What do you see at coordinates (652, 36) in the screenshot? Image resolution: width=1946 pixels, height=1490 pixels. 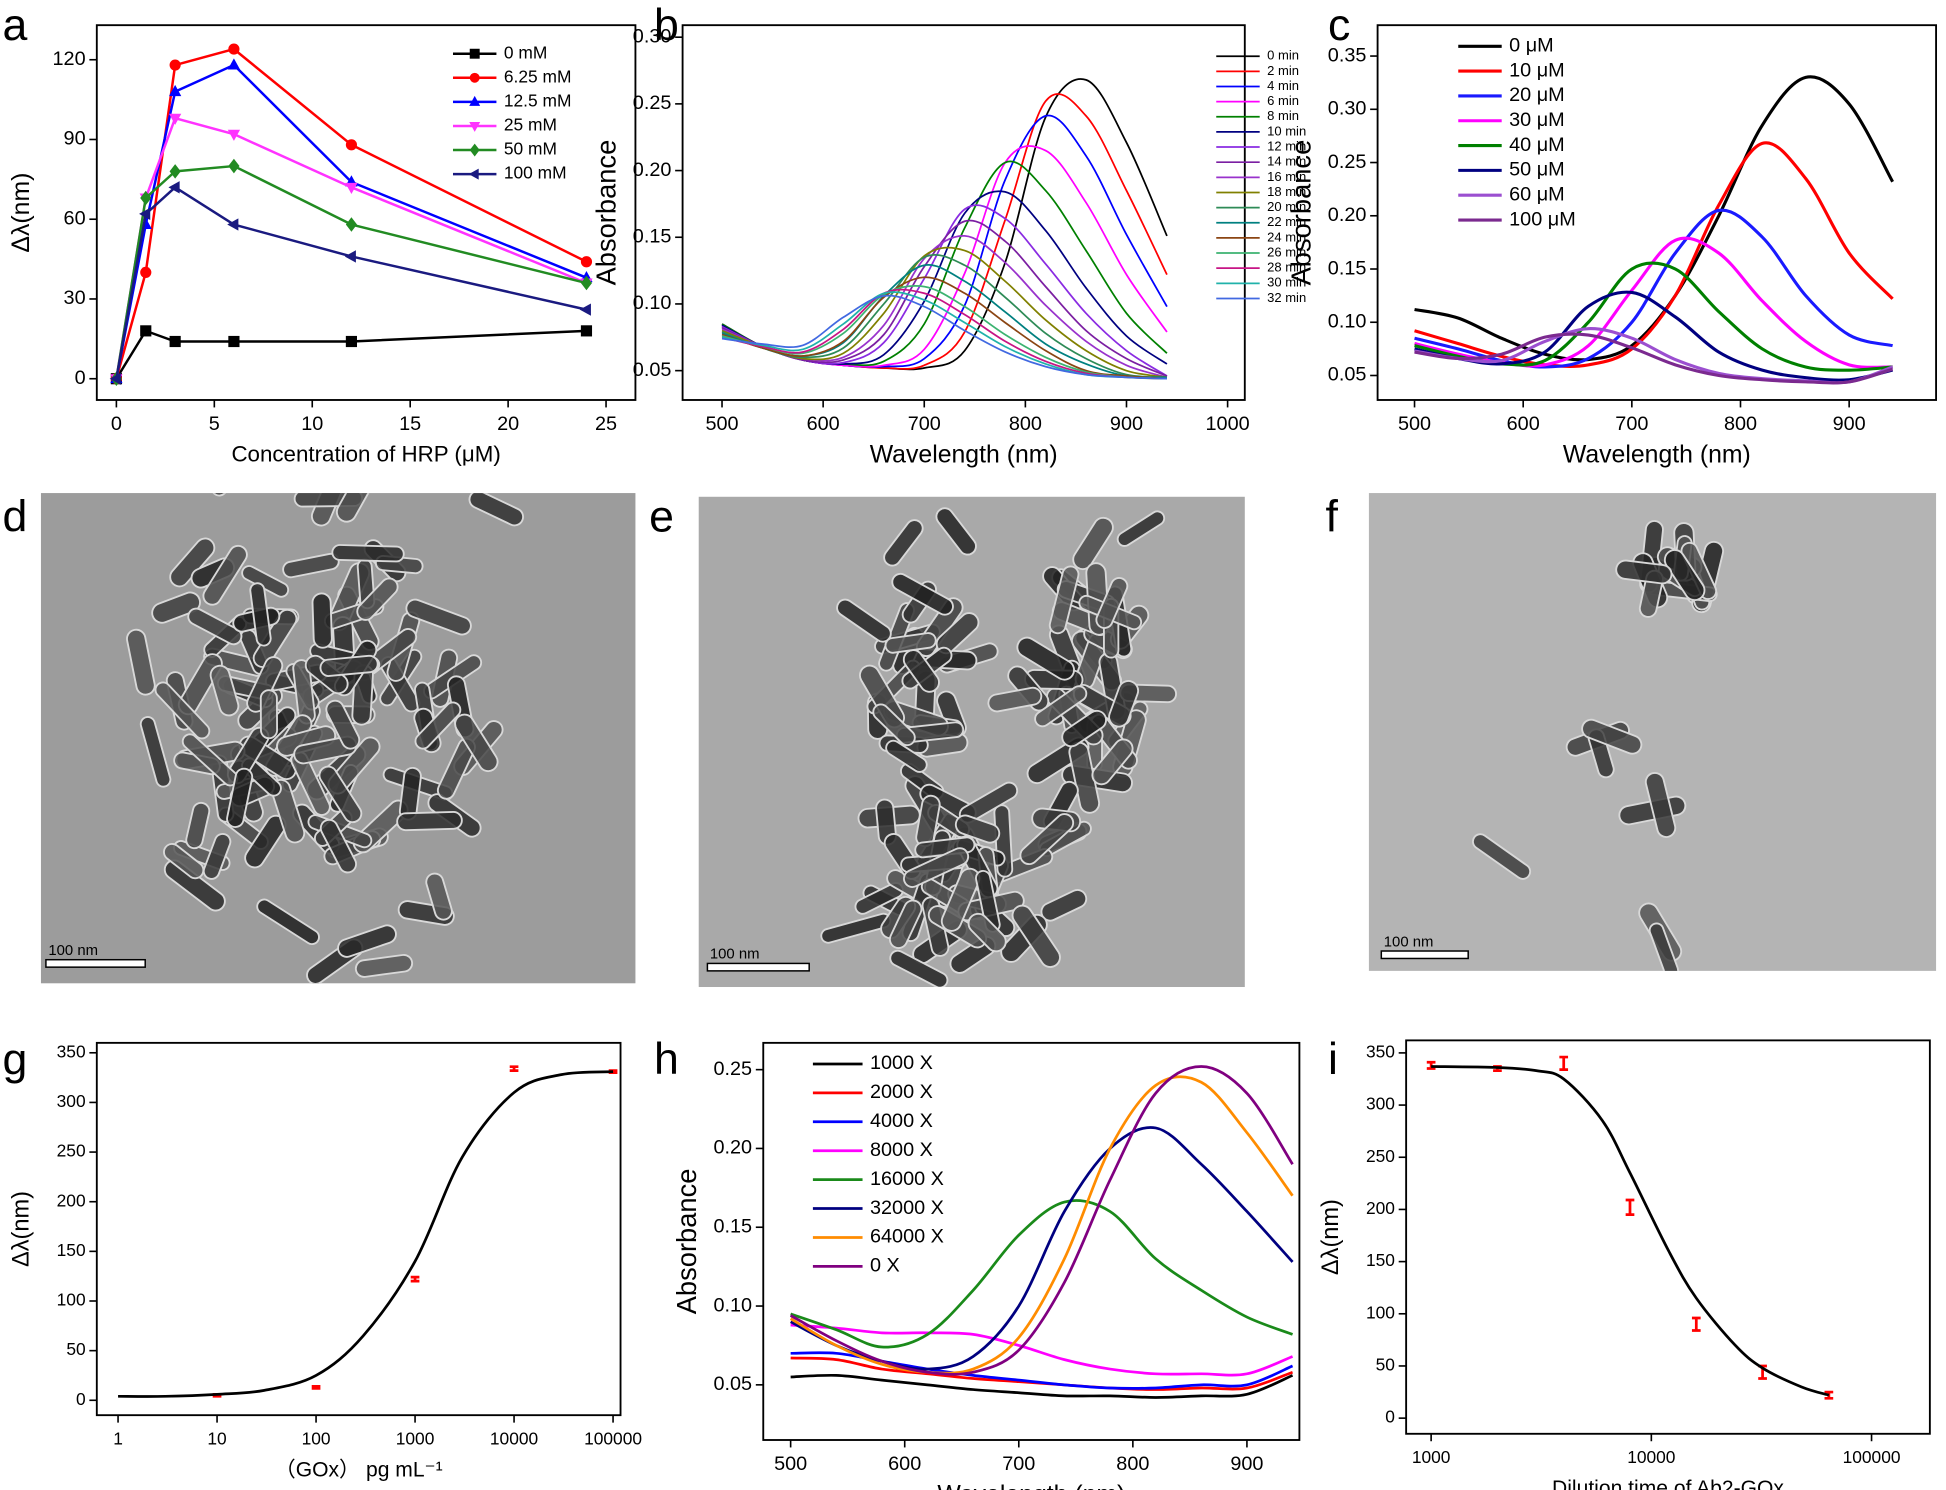 I see `y-tick-label: 0.30` at bounding box center [652, 36].